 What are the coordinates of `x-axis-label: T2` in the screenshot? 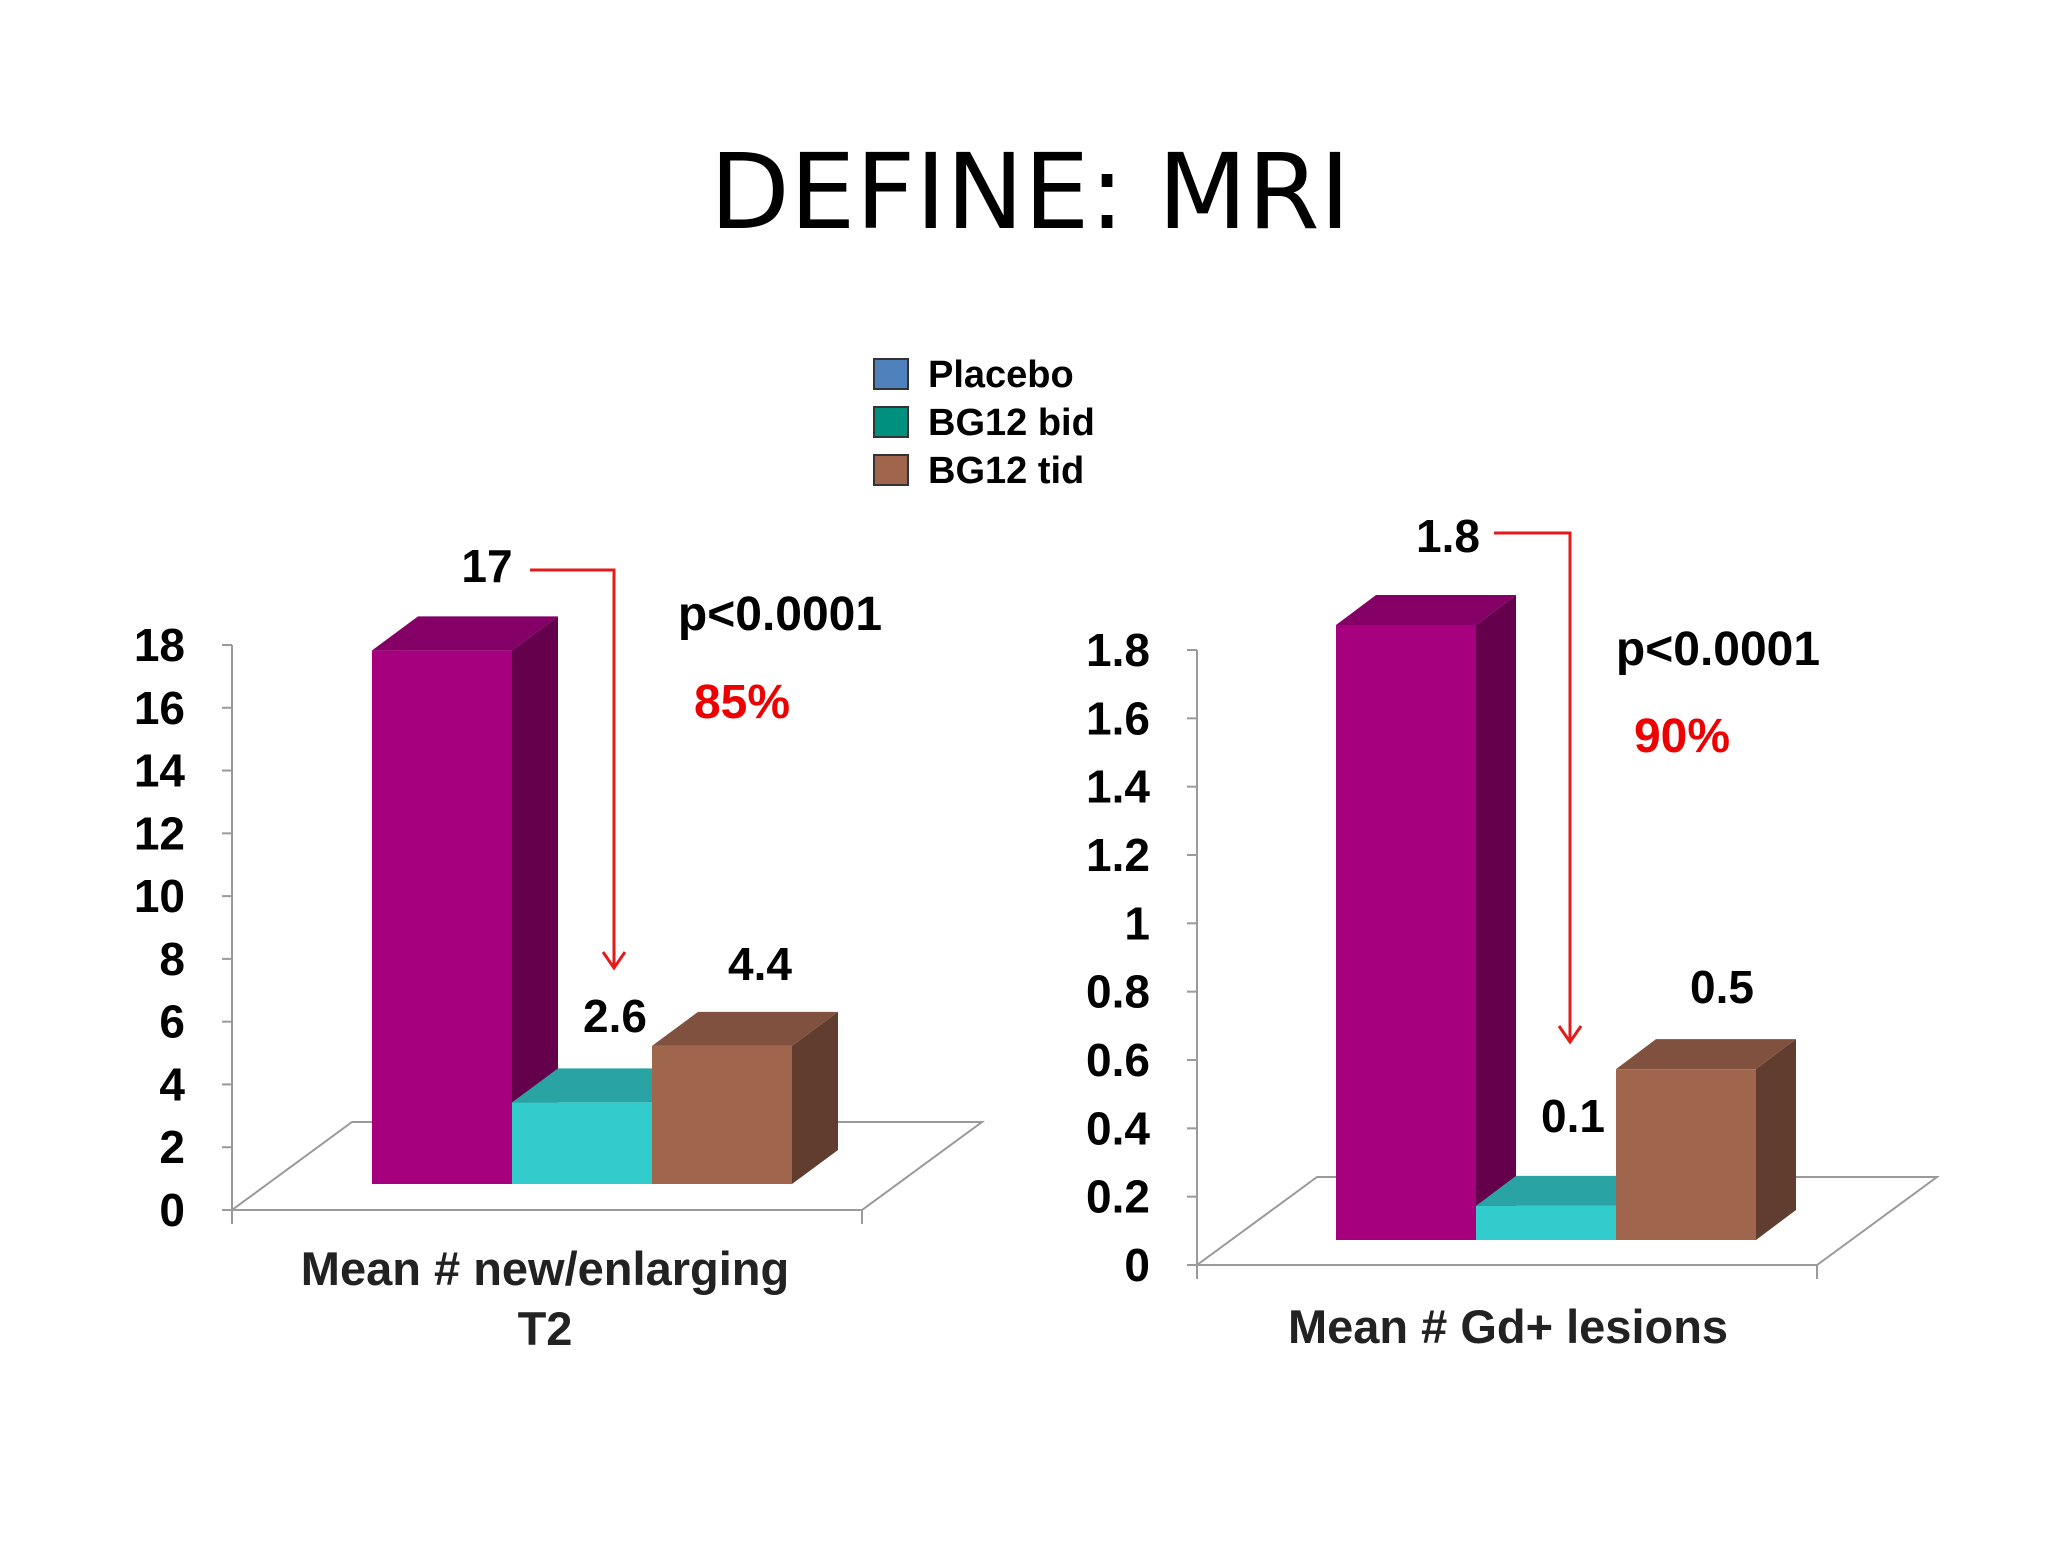 It's located at (545, 1328).